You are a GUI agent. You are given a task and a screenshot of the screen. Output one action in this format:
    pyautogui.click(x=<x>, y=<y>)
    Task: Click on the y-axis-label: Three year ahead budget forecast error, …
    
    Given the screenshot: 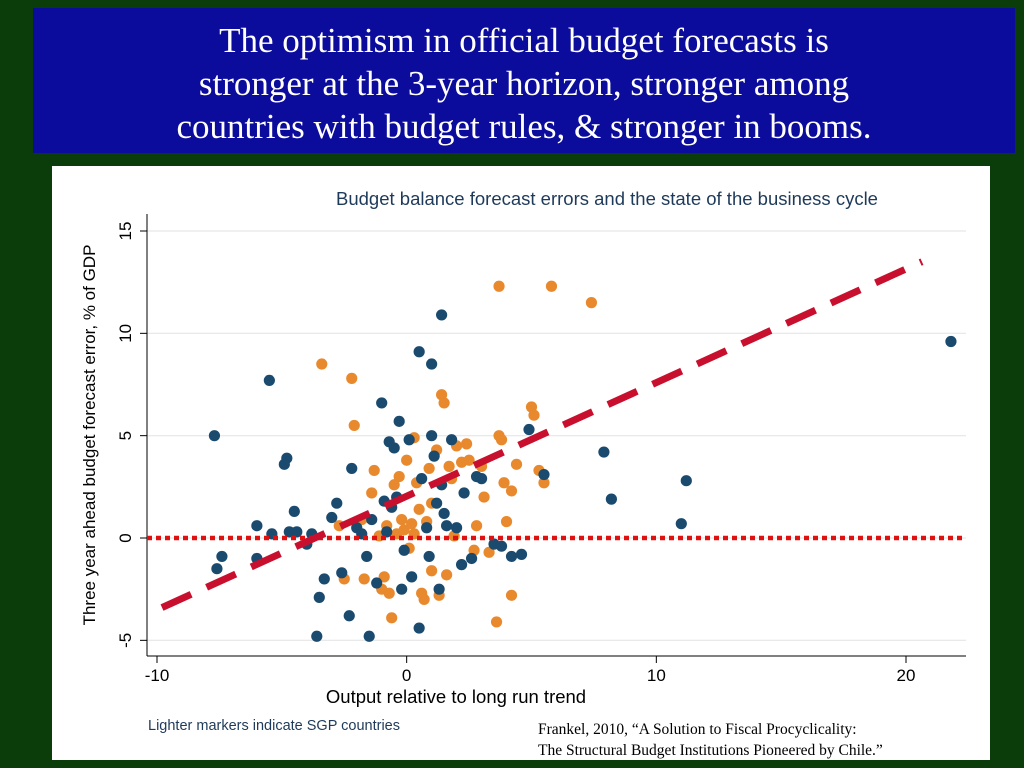 What is the action you would take?
    pyautogui.click(x=89, y=435)
    